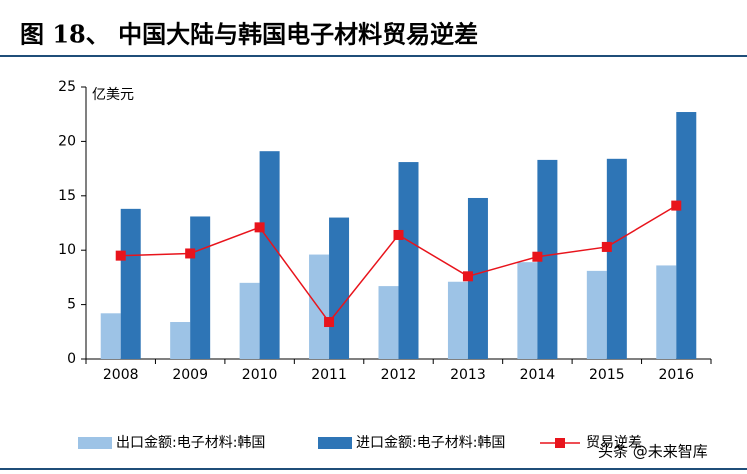 This screenshot has height=474, width=747. Describe the element at coordinates (113, 95) in the screenshot. I see `y-axis-label: 亿美元` at that location.